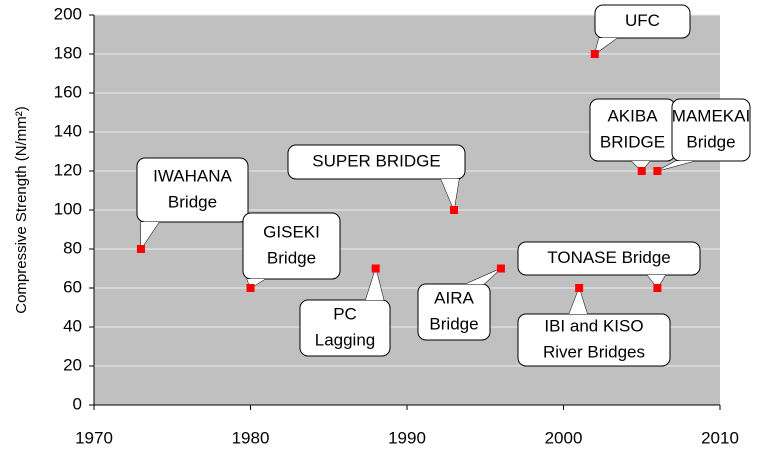  Describe the element at coordinates (345, 313) in the screenshot. I see `callout-label: PC` at that location.